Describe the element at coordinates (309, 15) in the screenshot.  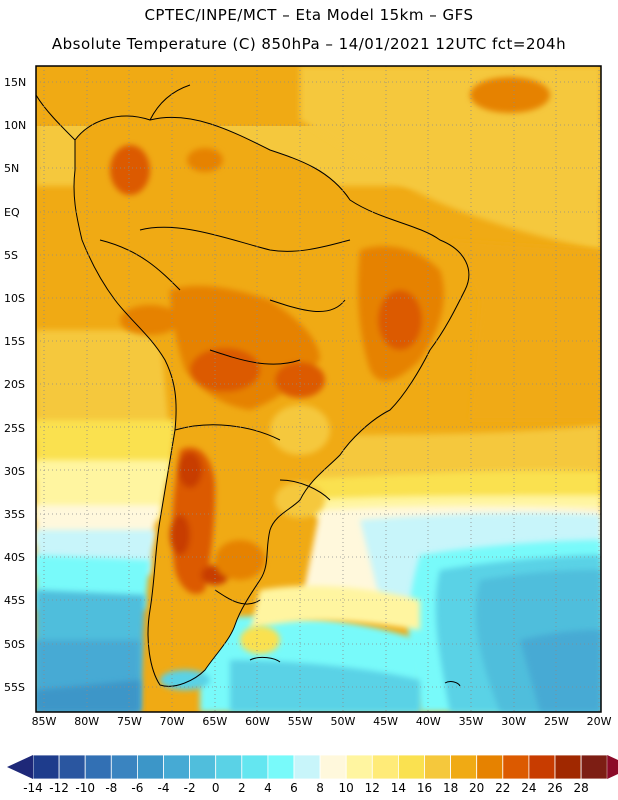
I see `title-line-1: CPTEC/INPE/MCT – Eta Model 15km – GFS` at that location.